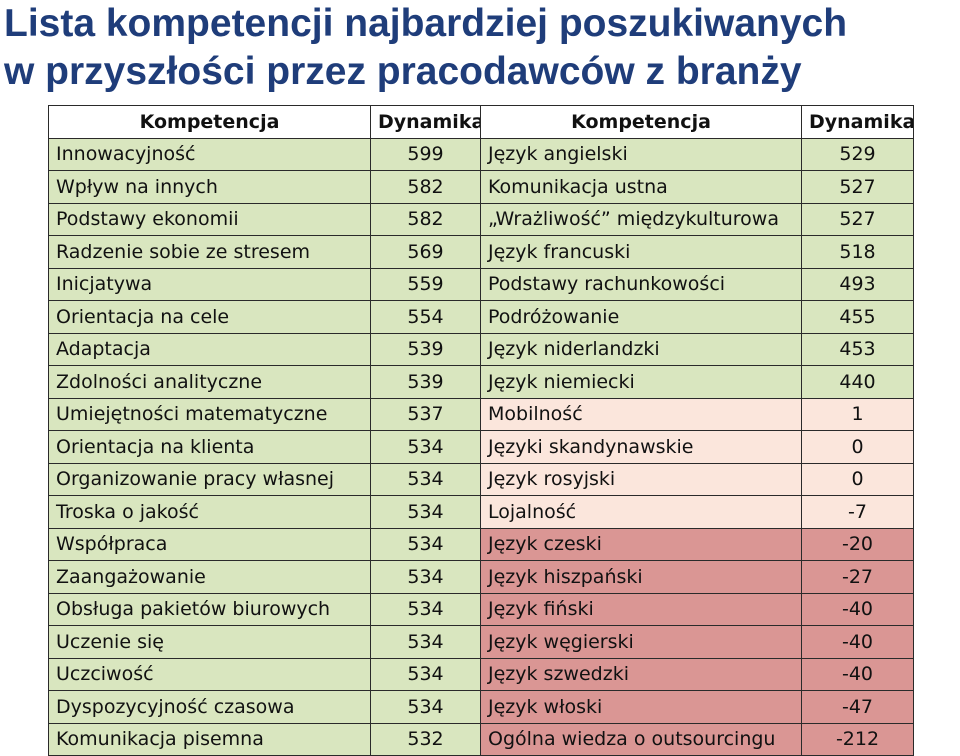 The height and width of the screenshot is (756, 960). I want to click on right-dynamics-cell: -20, so click(857, 544).